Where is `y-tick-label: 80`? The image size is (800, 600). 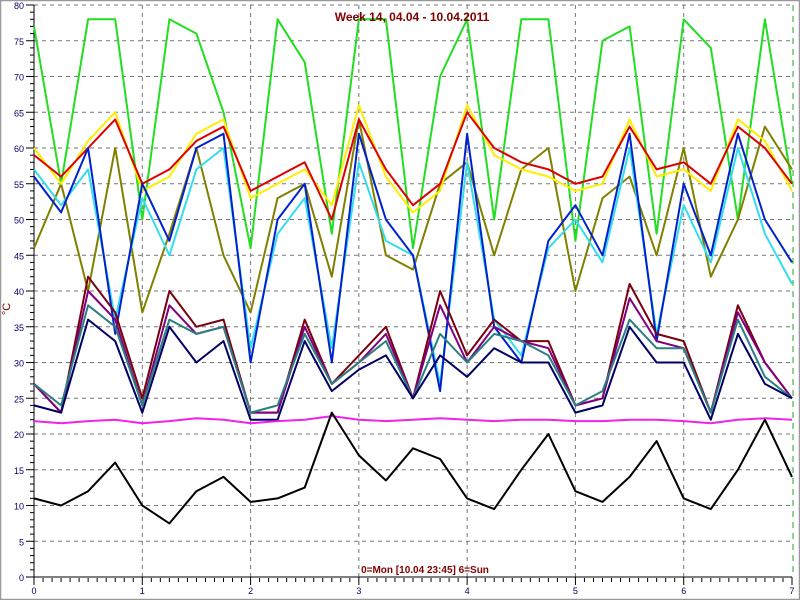 y-tick-label: 80 is located at coordinates (19, 6).